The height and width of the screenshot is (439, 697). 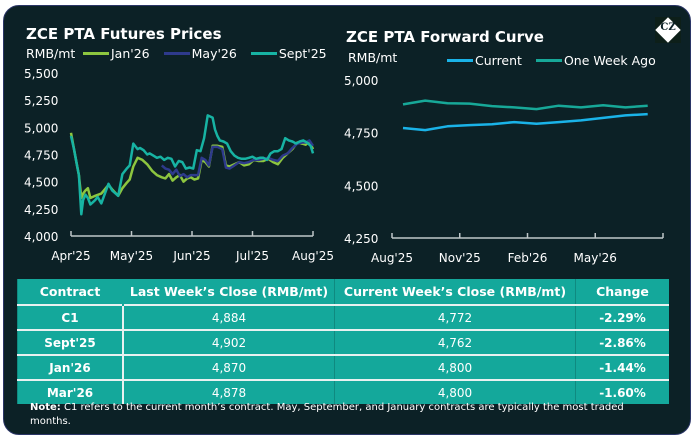 What do you see at coordinates (595, 258) in the screenshot?
I see `x-tick-label: May'26` at bounding box center [595, 258].